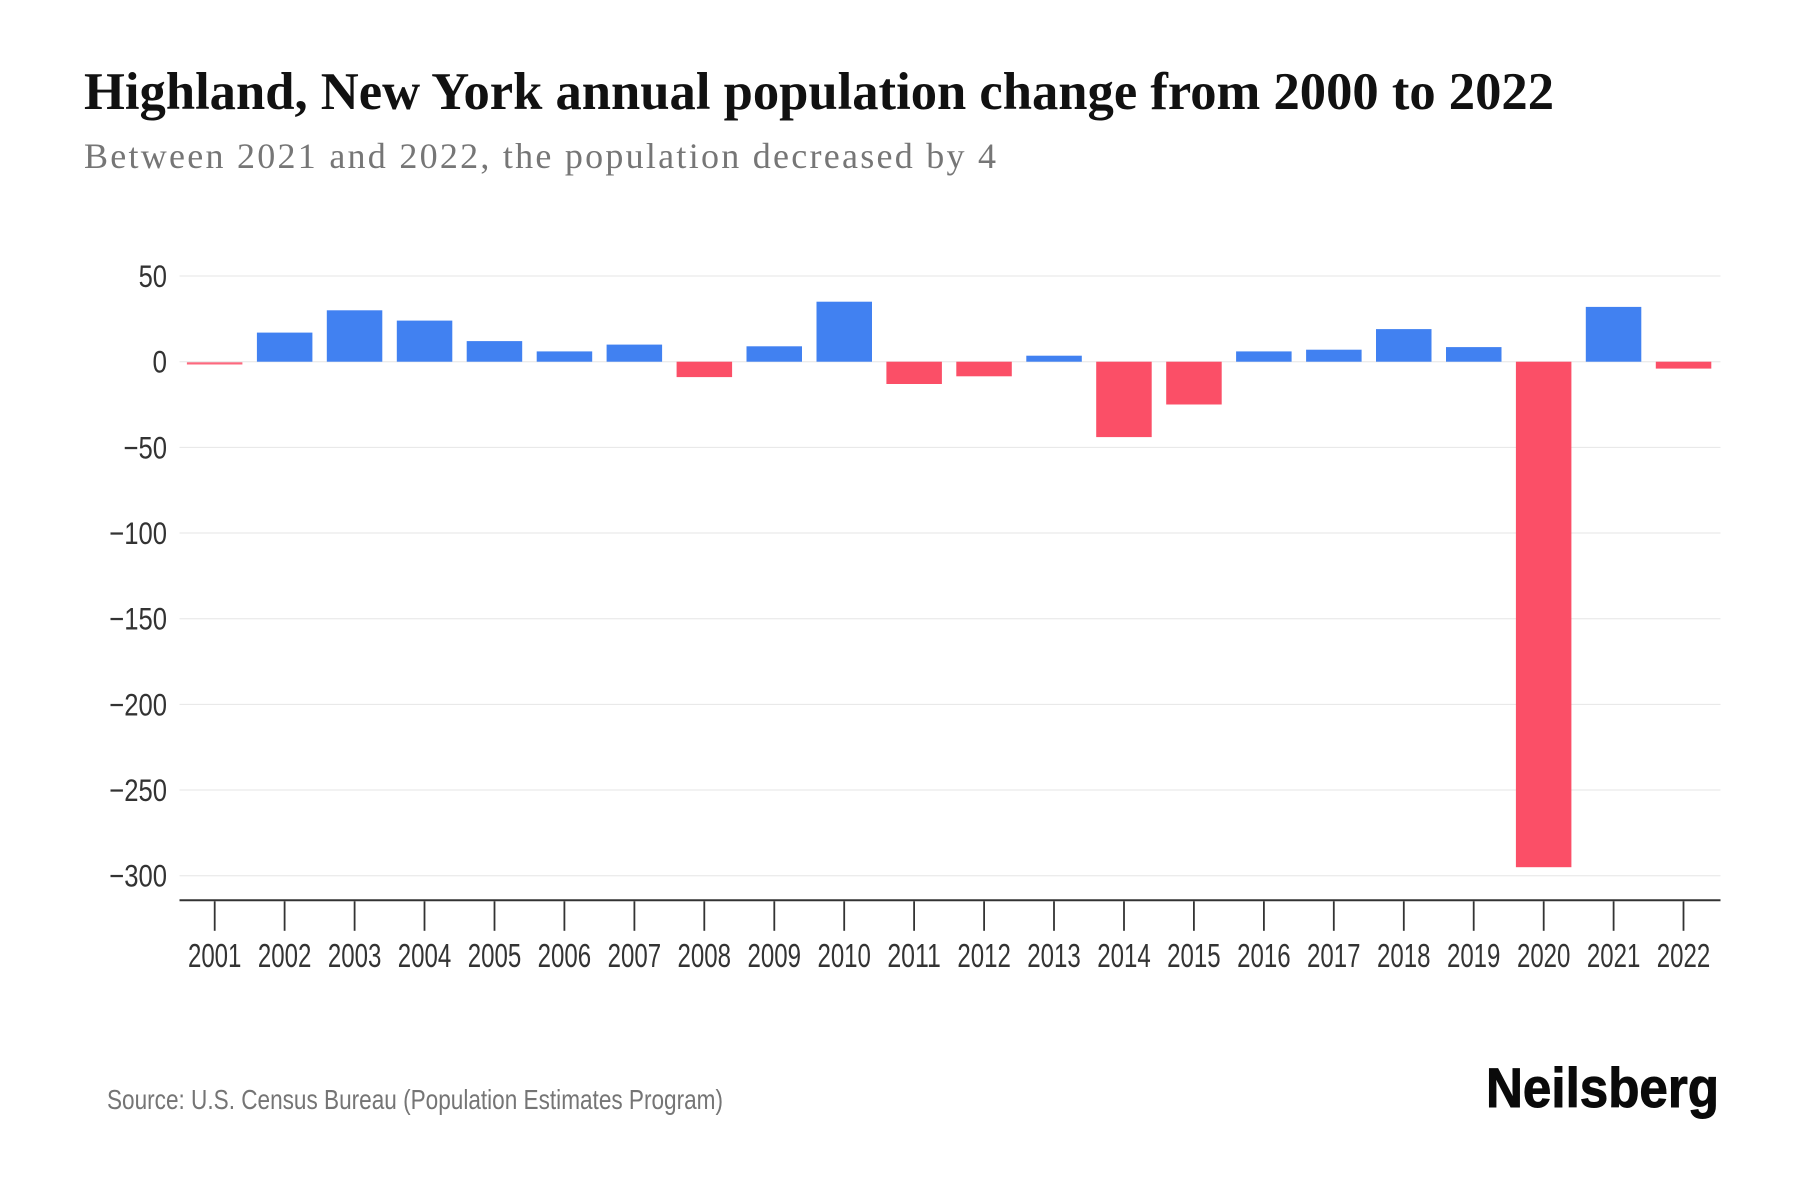 Image resolution: width=1800 pixels, height=1200 pixels. I want to click on svg-text: −100, so click(138, 533).